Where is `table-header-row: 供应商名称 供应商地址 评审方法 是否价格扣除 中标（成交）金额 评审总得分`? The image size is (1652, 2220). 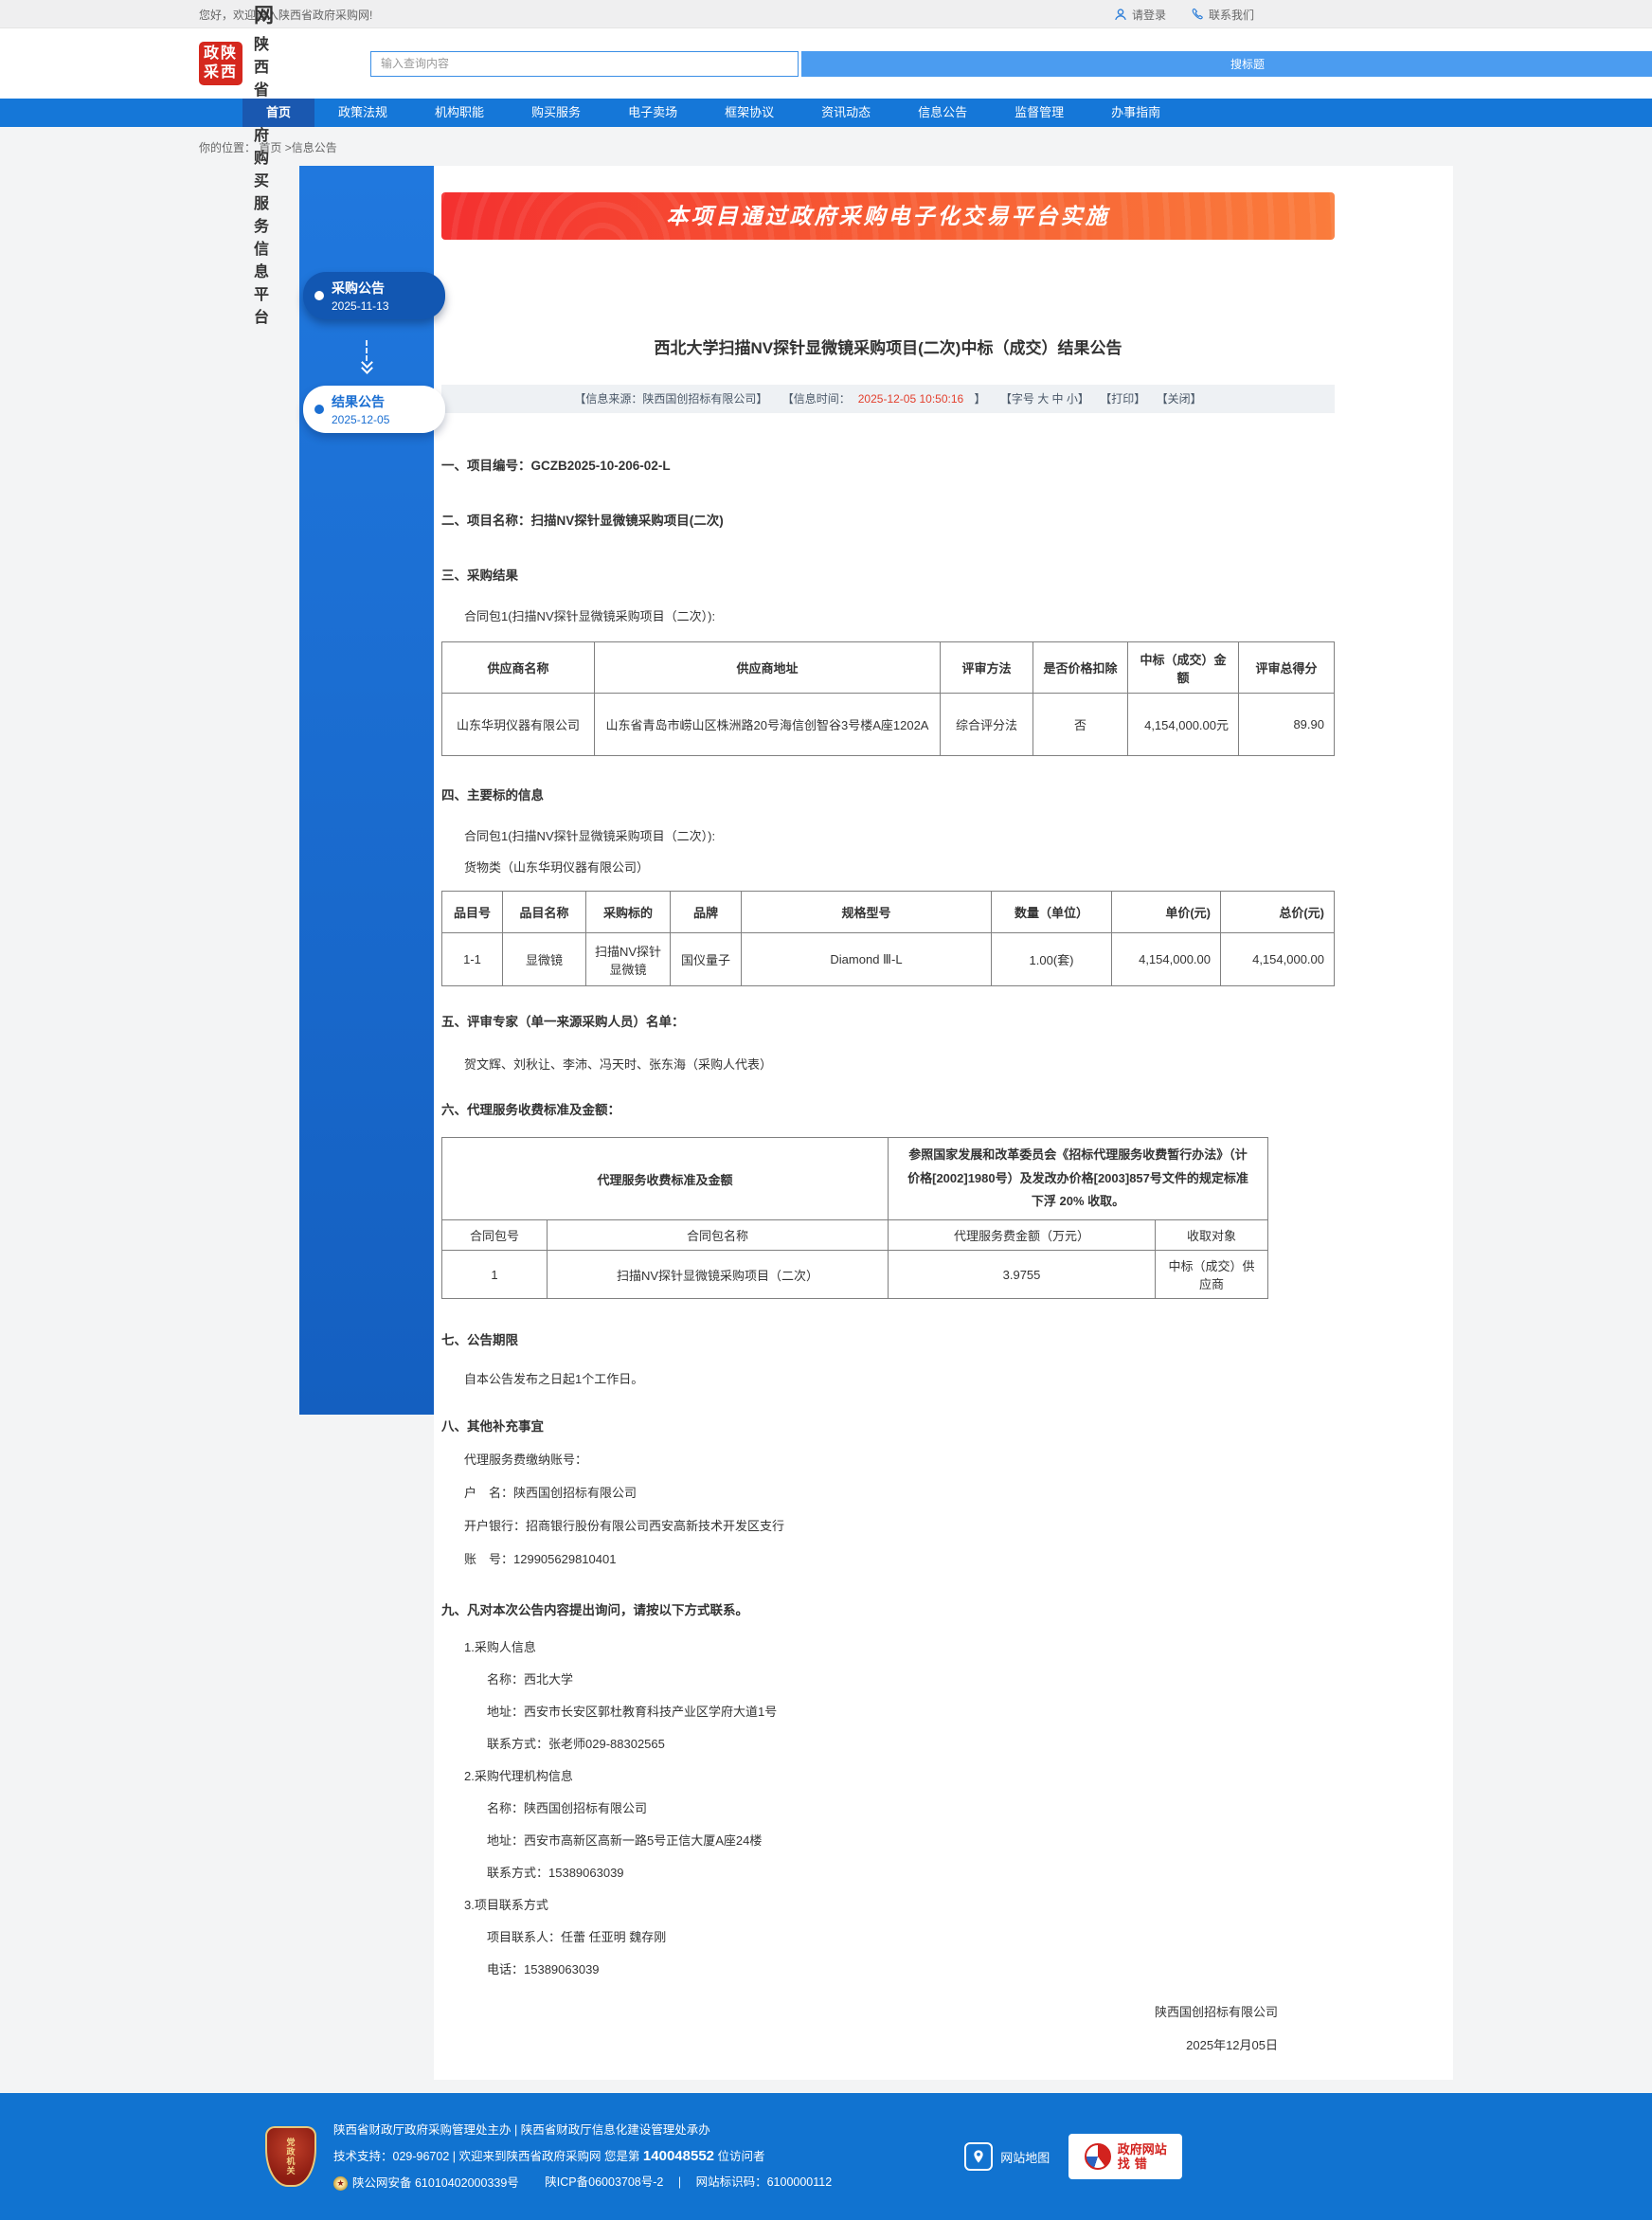
table-header-row: 供应商名称 供应商地址 评审方法 是否价格扣除 中标（成交）金额 评审总得分 is located at coordinates (888, 667).